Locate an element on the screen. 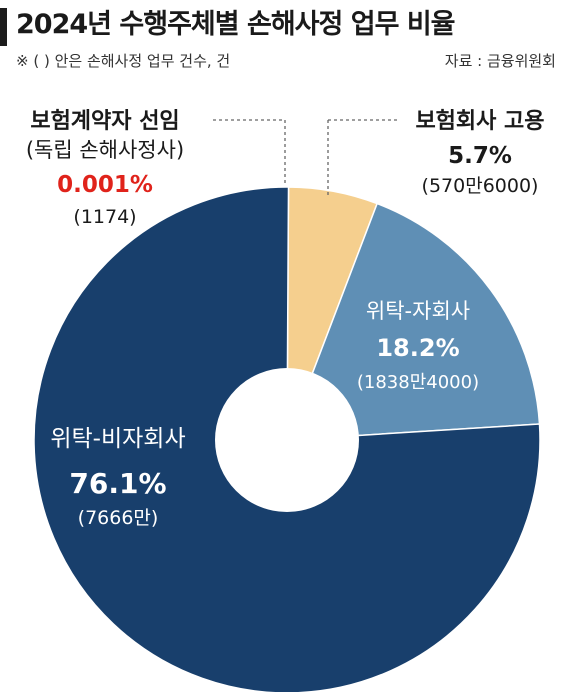  slice-value-non-subsidiary: 76.1% is located at coordinates (117, 483).